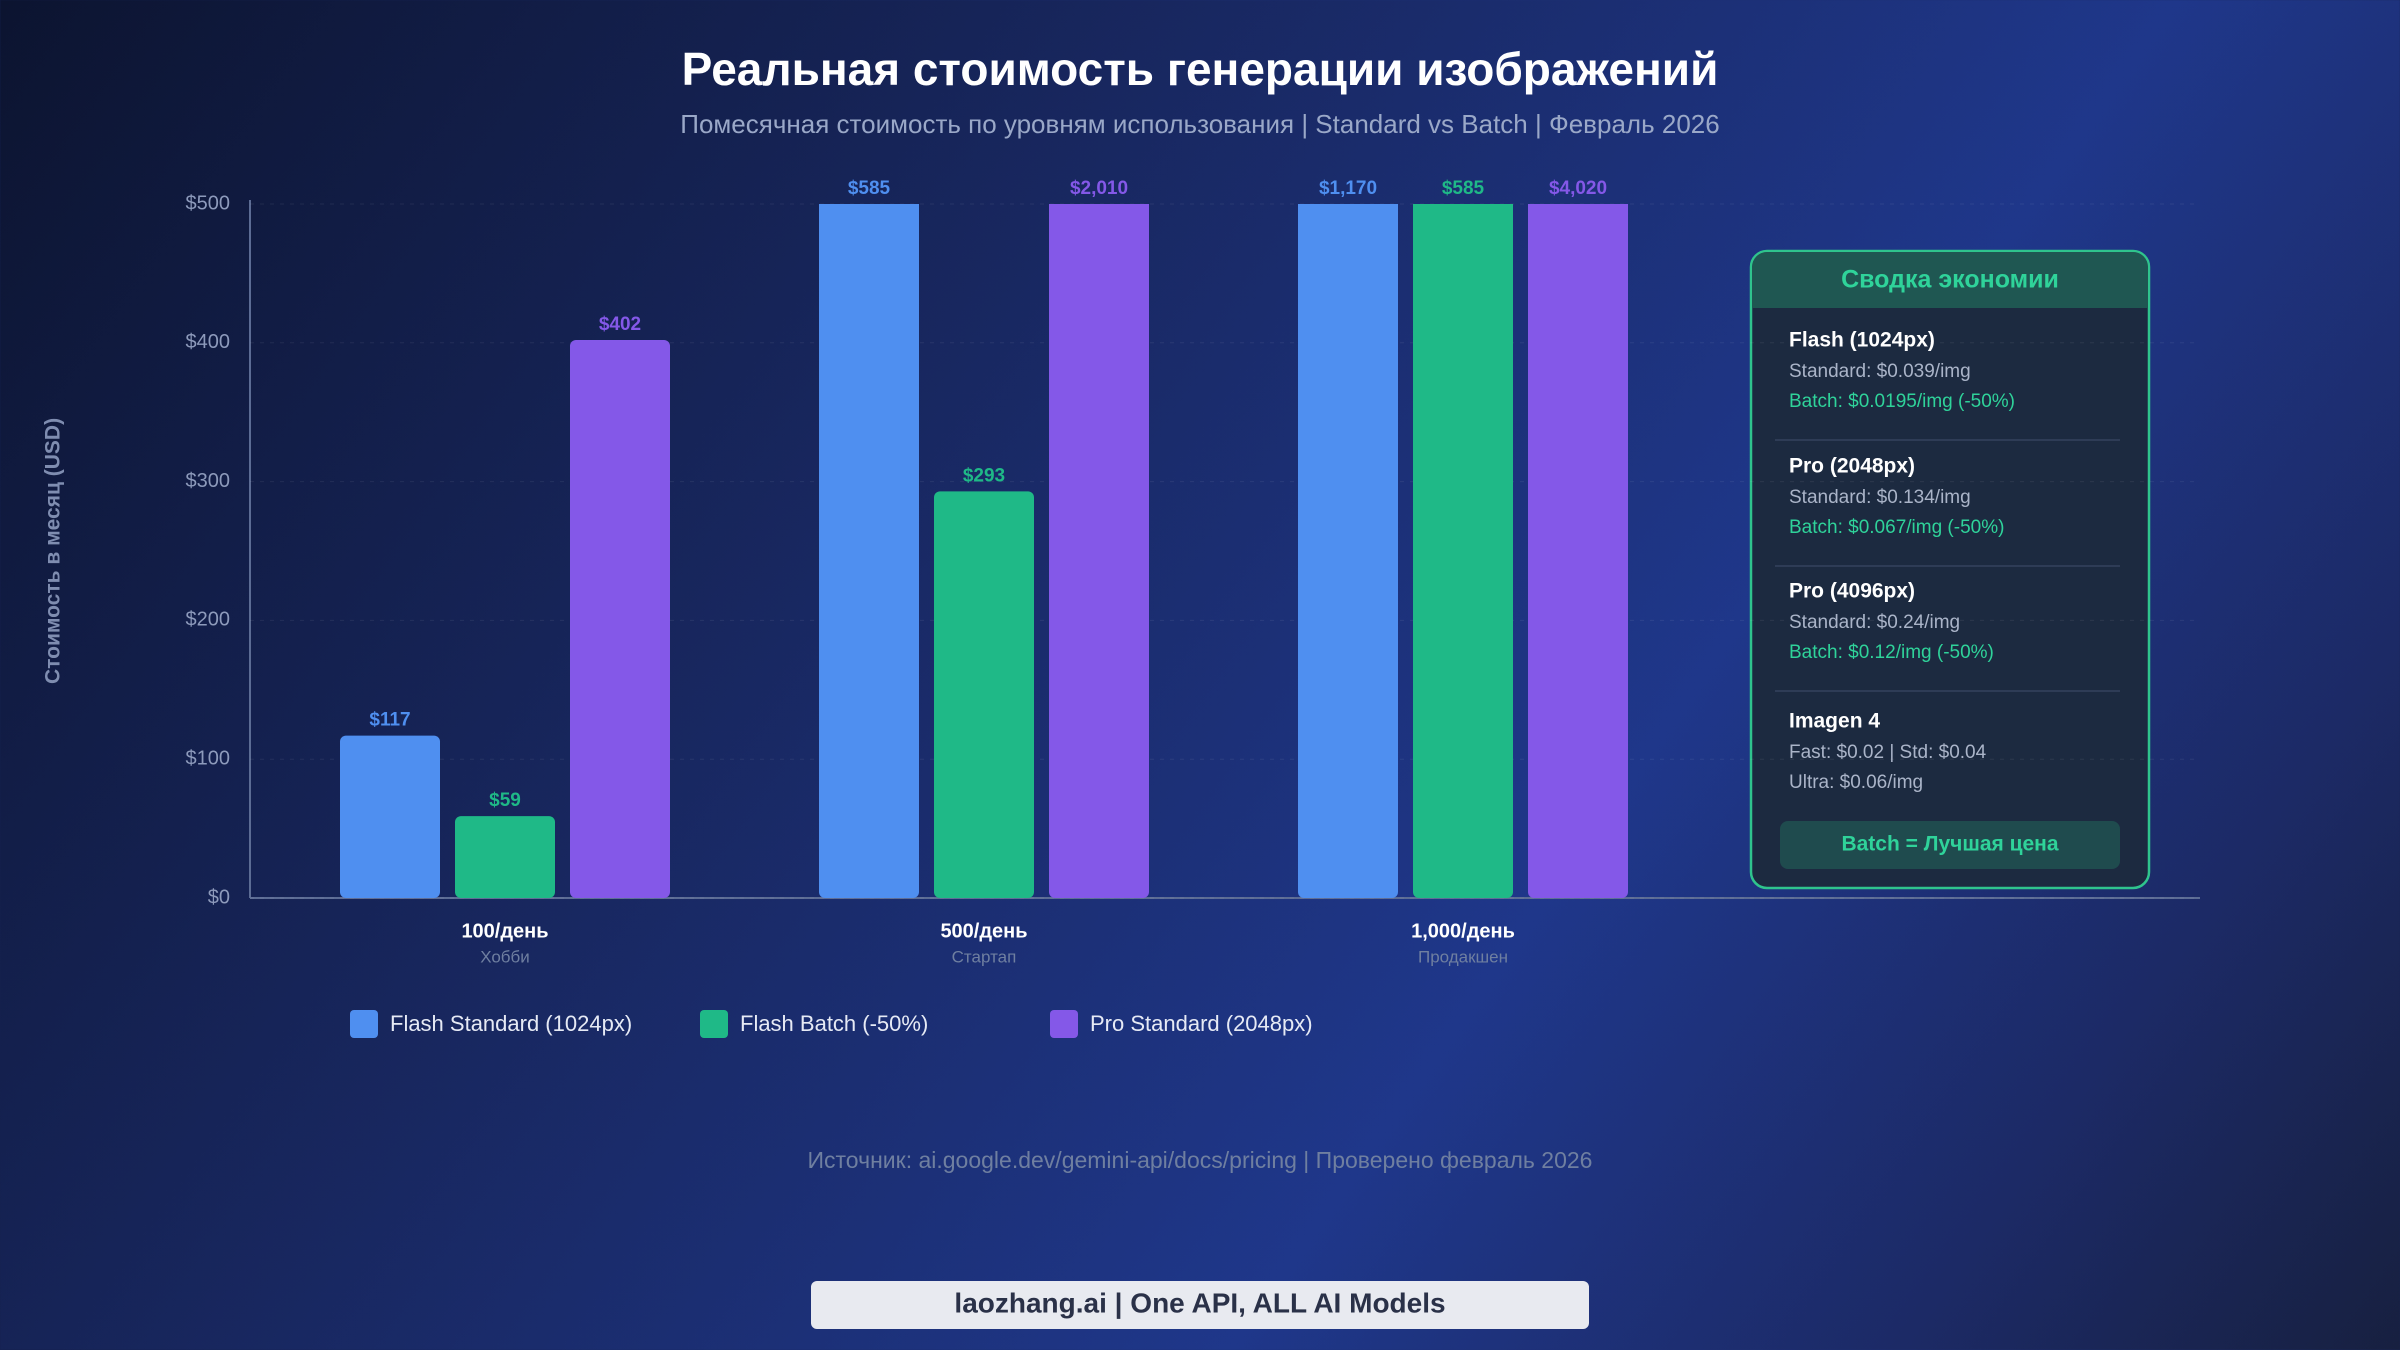  Describe the element at coordinates (219, 897) in the screenshot. I see `y-tick-label: $0` at that location.